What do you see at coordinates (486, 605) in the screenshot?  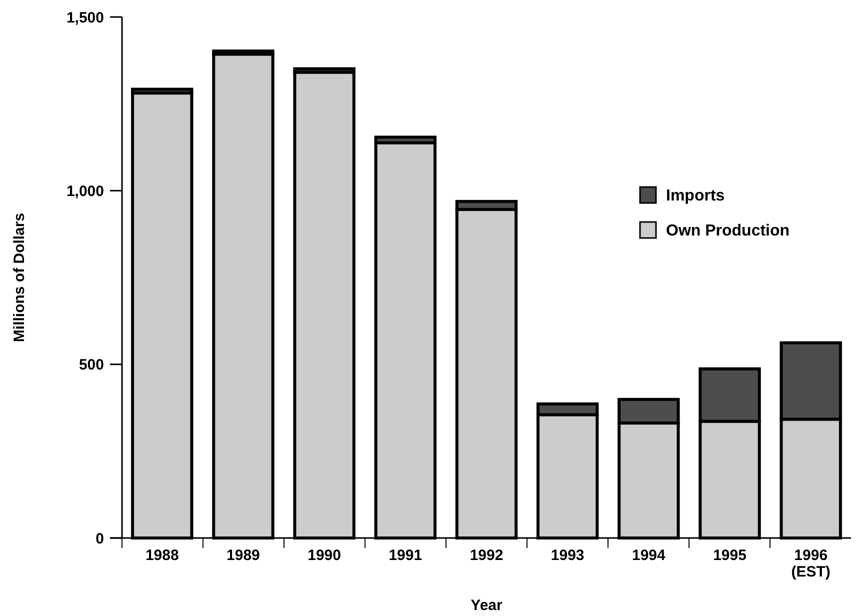 I see `x-axis-title: Year` at bounding box center [486, 605].